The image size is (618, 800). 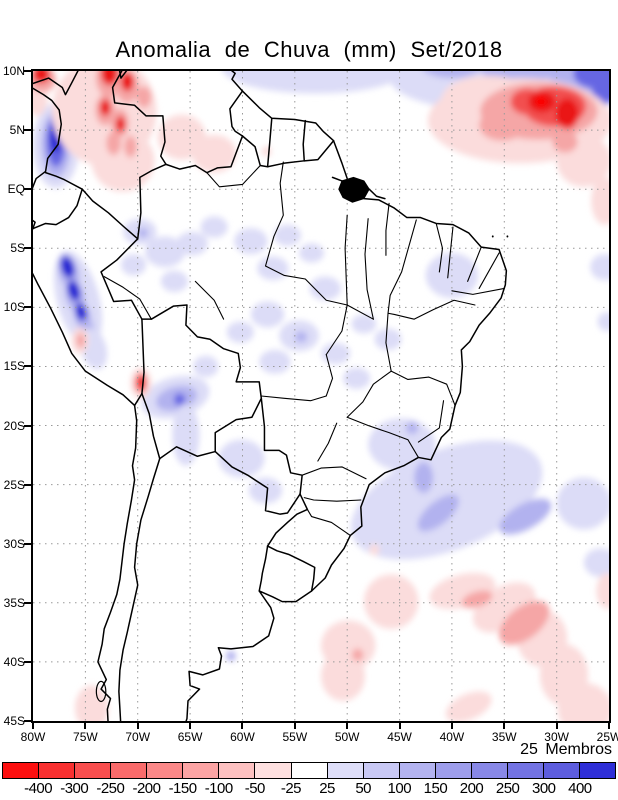 I want to click on colorbar-tick-label: 25, so click(x=327, y=788).